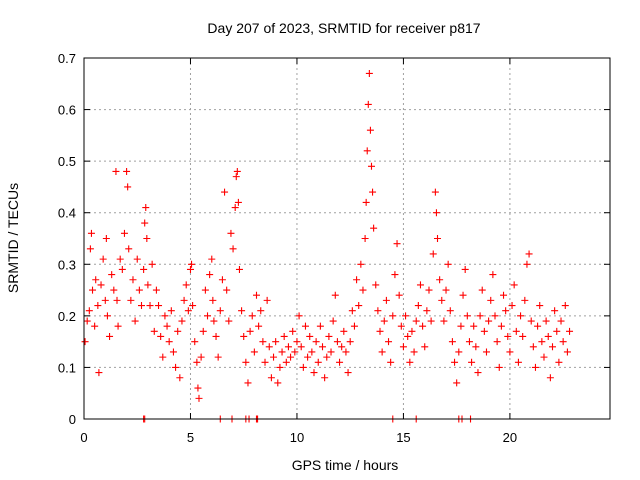 The image size is (640, 480). Describe the element at coordinates (403, 437) in the screenshot. I see `x-tick-label: 15` at that location.